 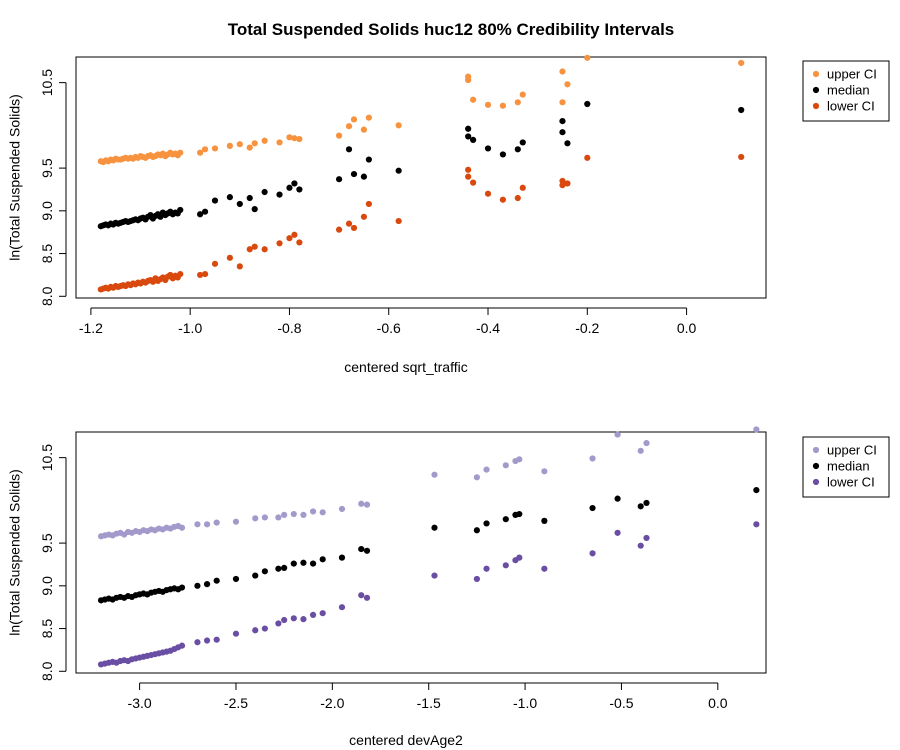 I want to click on x-tick-label: -0.4, so click(x=488, y=328).